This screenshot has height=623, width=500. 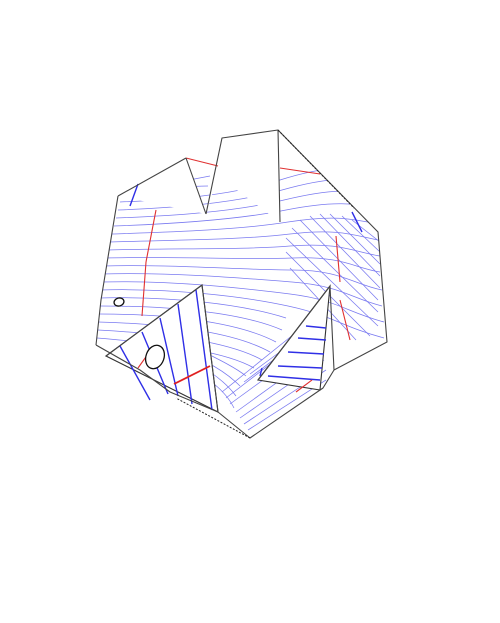 I want to click on contour-lines-right-panel, so click(x=333, y=277).